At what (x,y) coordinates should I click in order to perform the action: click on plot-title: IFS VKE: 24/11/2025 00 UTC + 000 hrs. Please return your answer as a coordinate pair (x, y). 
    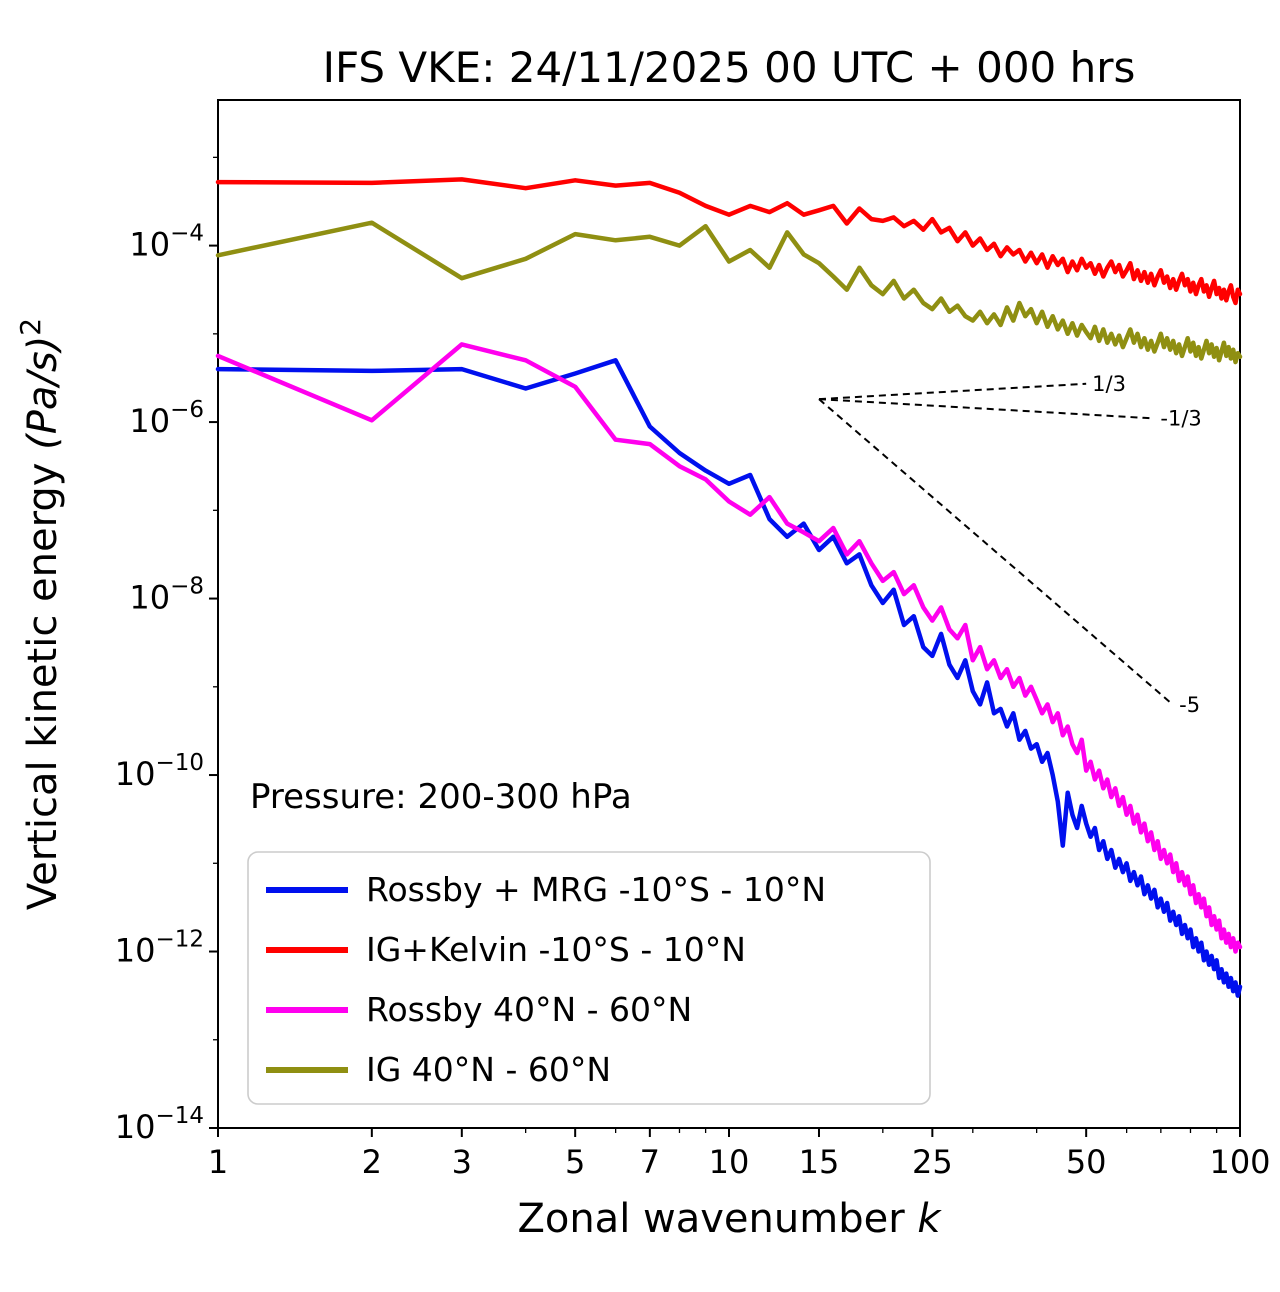
    Looking at the image, I should click on (729, 67).